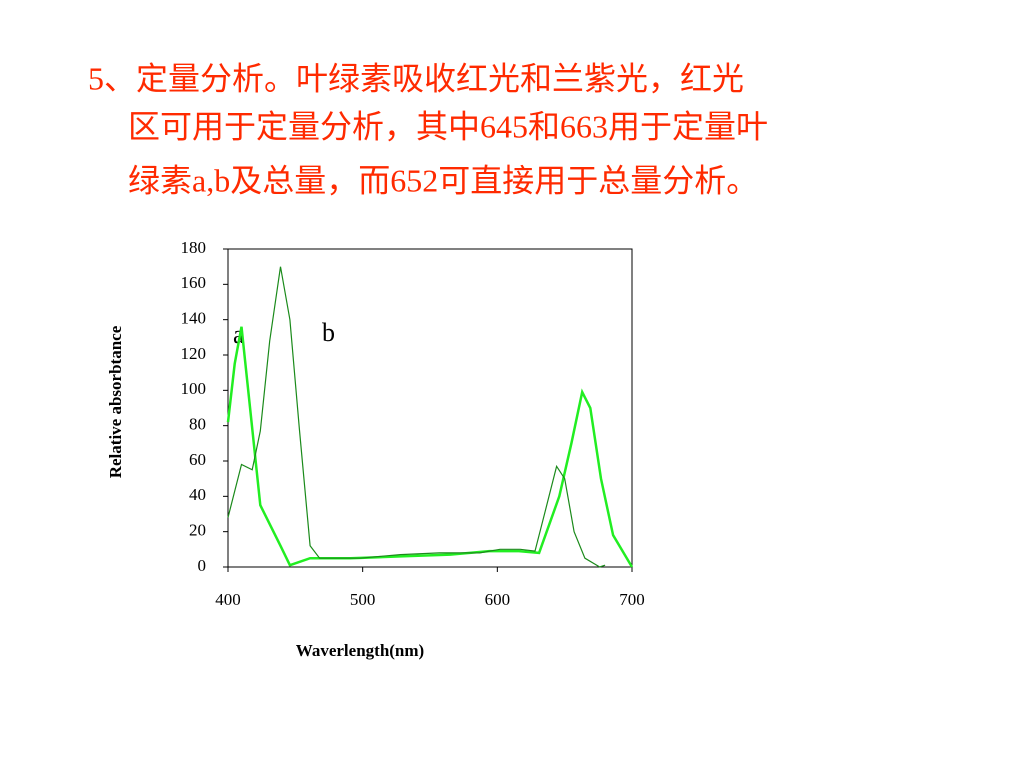 Image resolution: width=1024 pixels, height=768 pixels. Describe the element at coordinates (443, 180) in the screenshot. I see `slide-text: 绿素a,b及总量，而652可直接用于总量分析。` at that location.